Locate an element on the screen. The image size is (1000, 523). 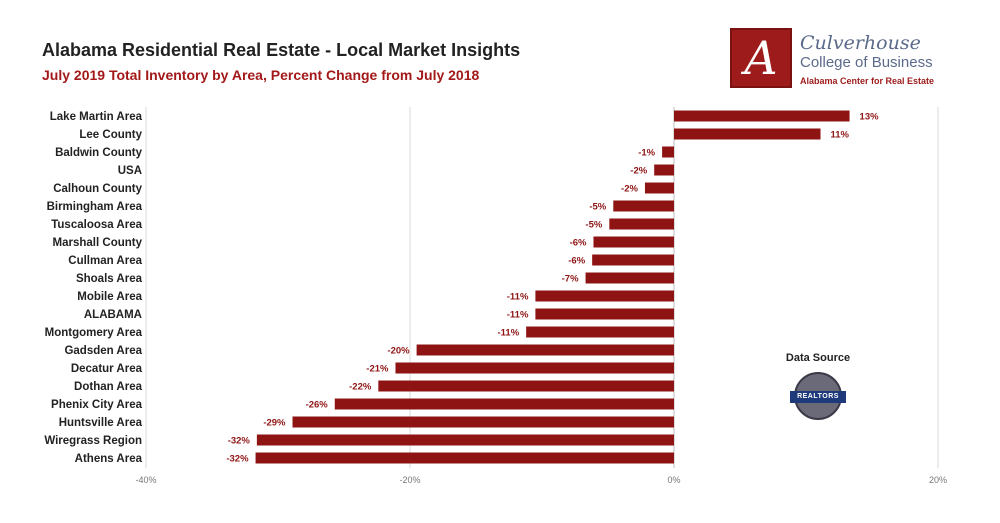
category-label: Baldwin County is located at coordinates (98, 153).